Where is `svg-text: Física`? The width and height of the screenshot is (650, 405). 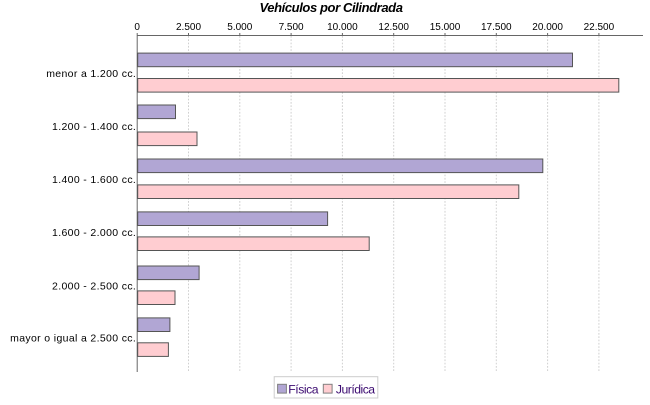 svg-text: Física is located at coordinates (303, 389).